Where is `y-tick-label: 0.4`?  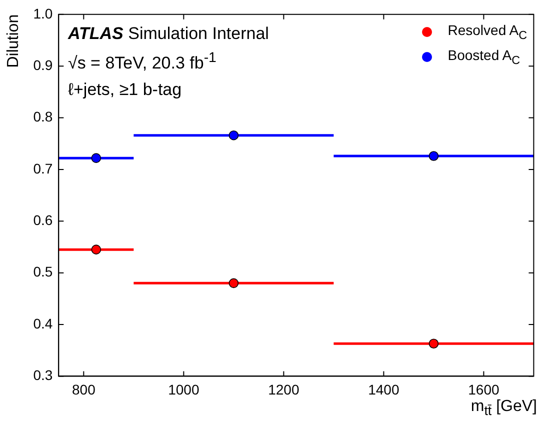 y-tick-label: 0.4 is located at coordinates (43, 323).